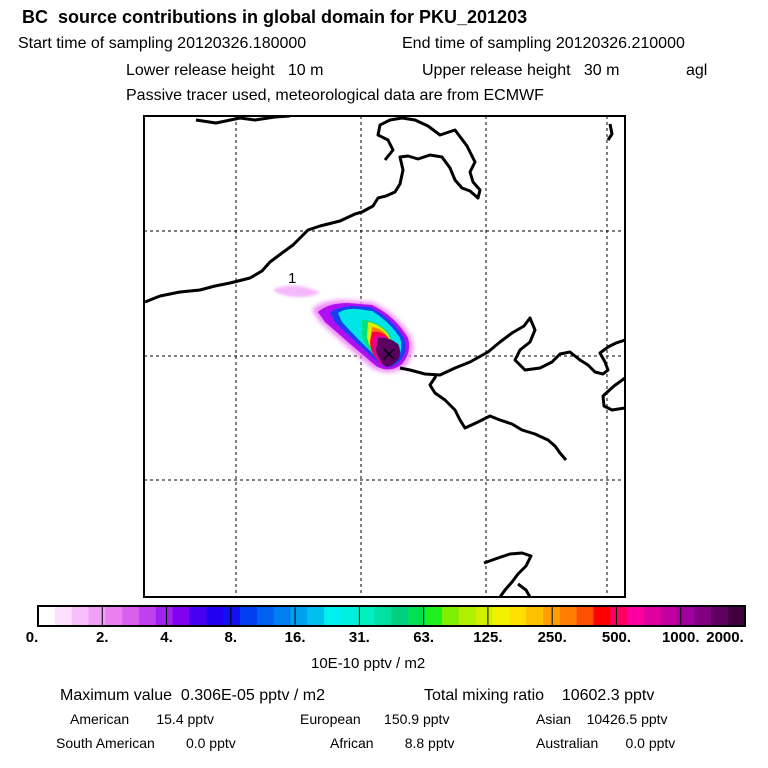  I want to click on upper-release-height-text: Upper release height 30 m, so click(521, 70).